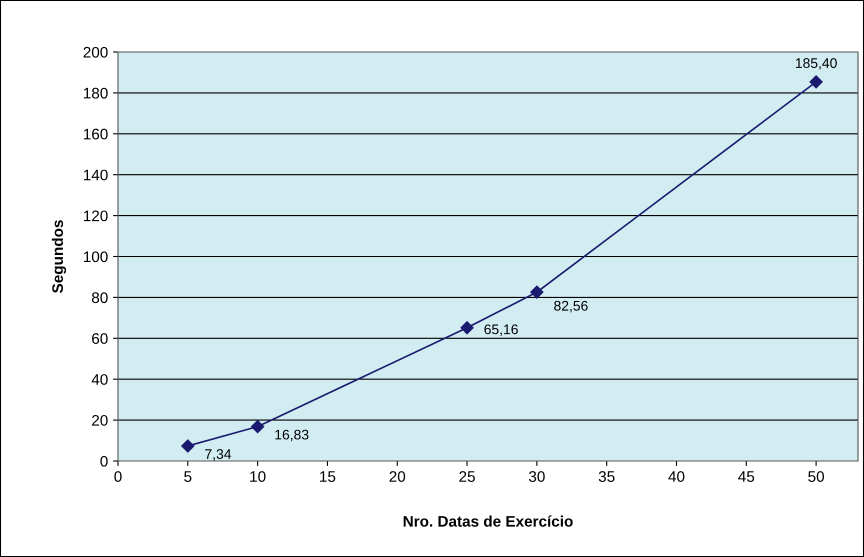 Image resolution: width=864 pixels, height=557 pixels. Describe the element at coordinates (188, 476) in the screenshot. I see `x-tick-label: 5` at that location.